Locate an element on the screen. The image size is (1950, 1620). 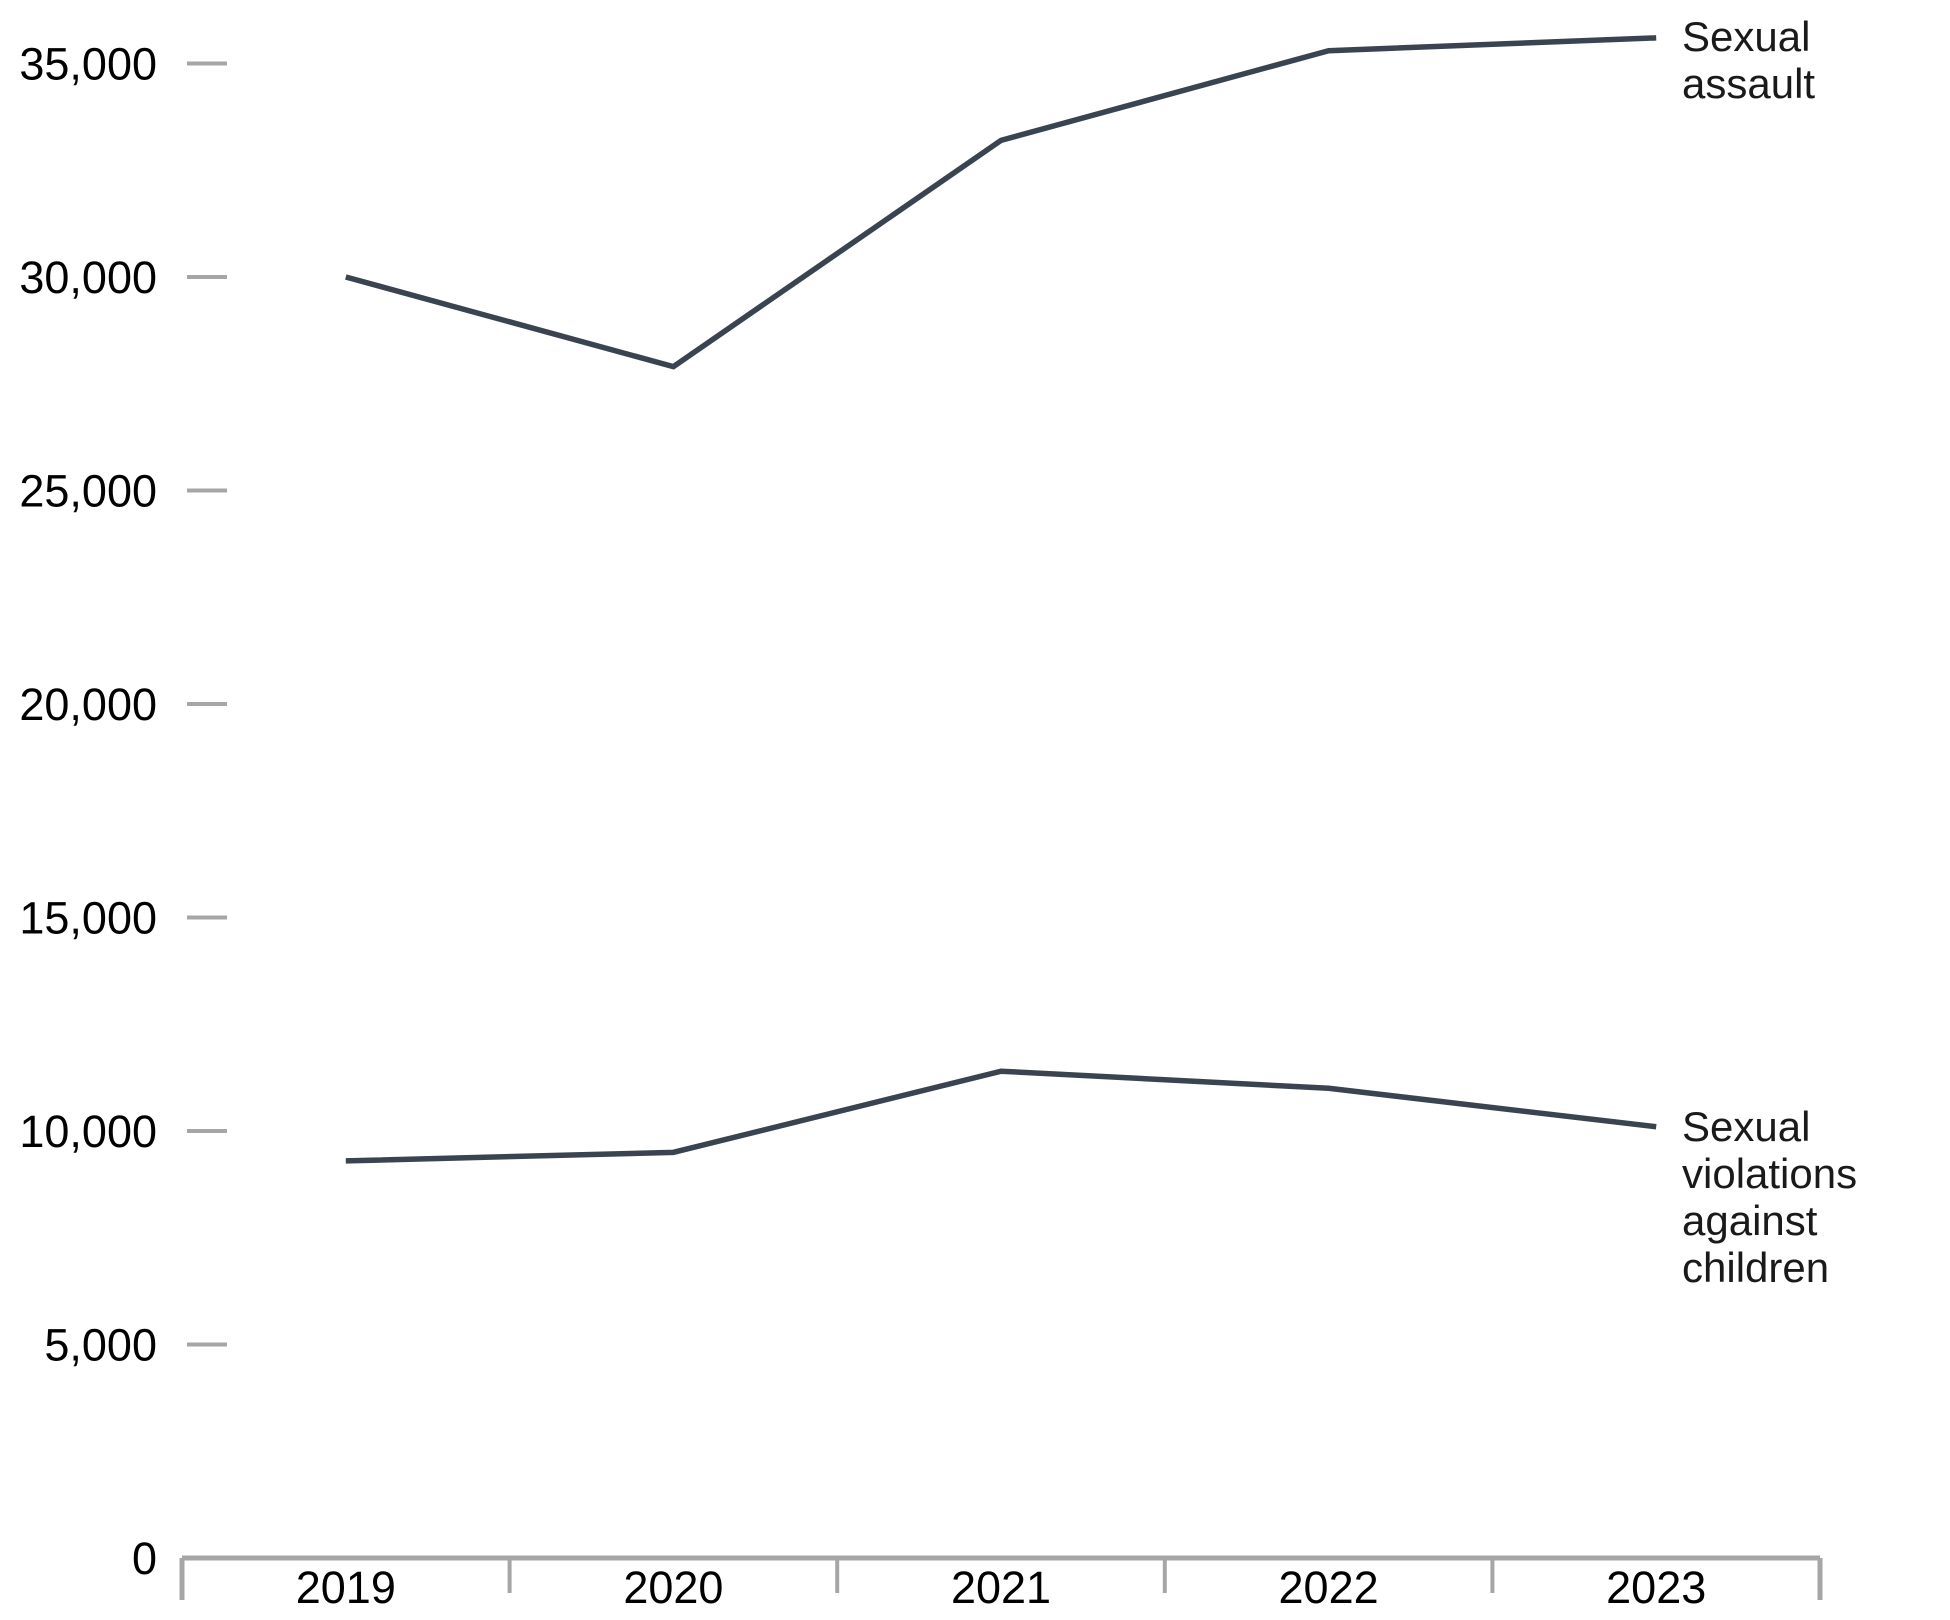
y-axis-tick-label: 25,000 is located at coordinates (88, 491).